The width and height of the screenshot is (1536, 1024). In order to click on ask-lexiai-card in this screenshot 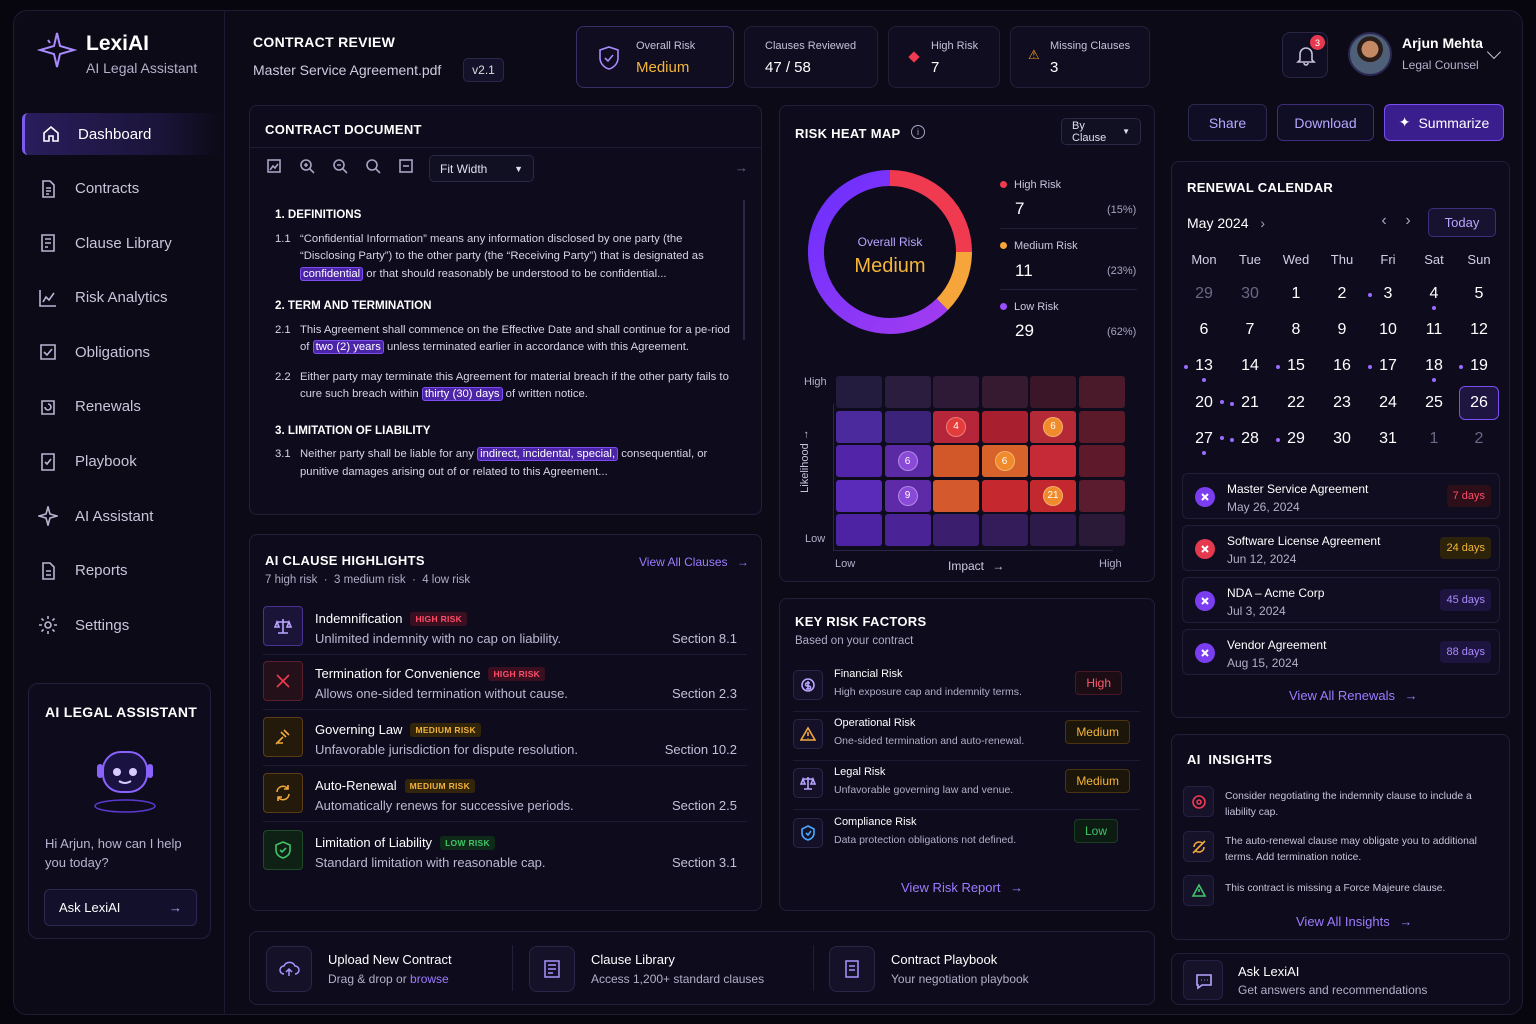, I will do `click(1340, 979)`.